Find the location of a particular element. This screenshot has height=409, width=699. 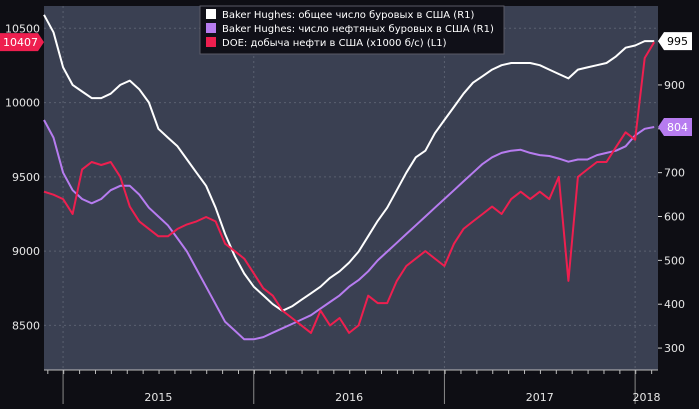

left-axis: 8500 9000 9500 10000 10500 is located at coordinates (22, 177).